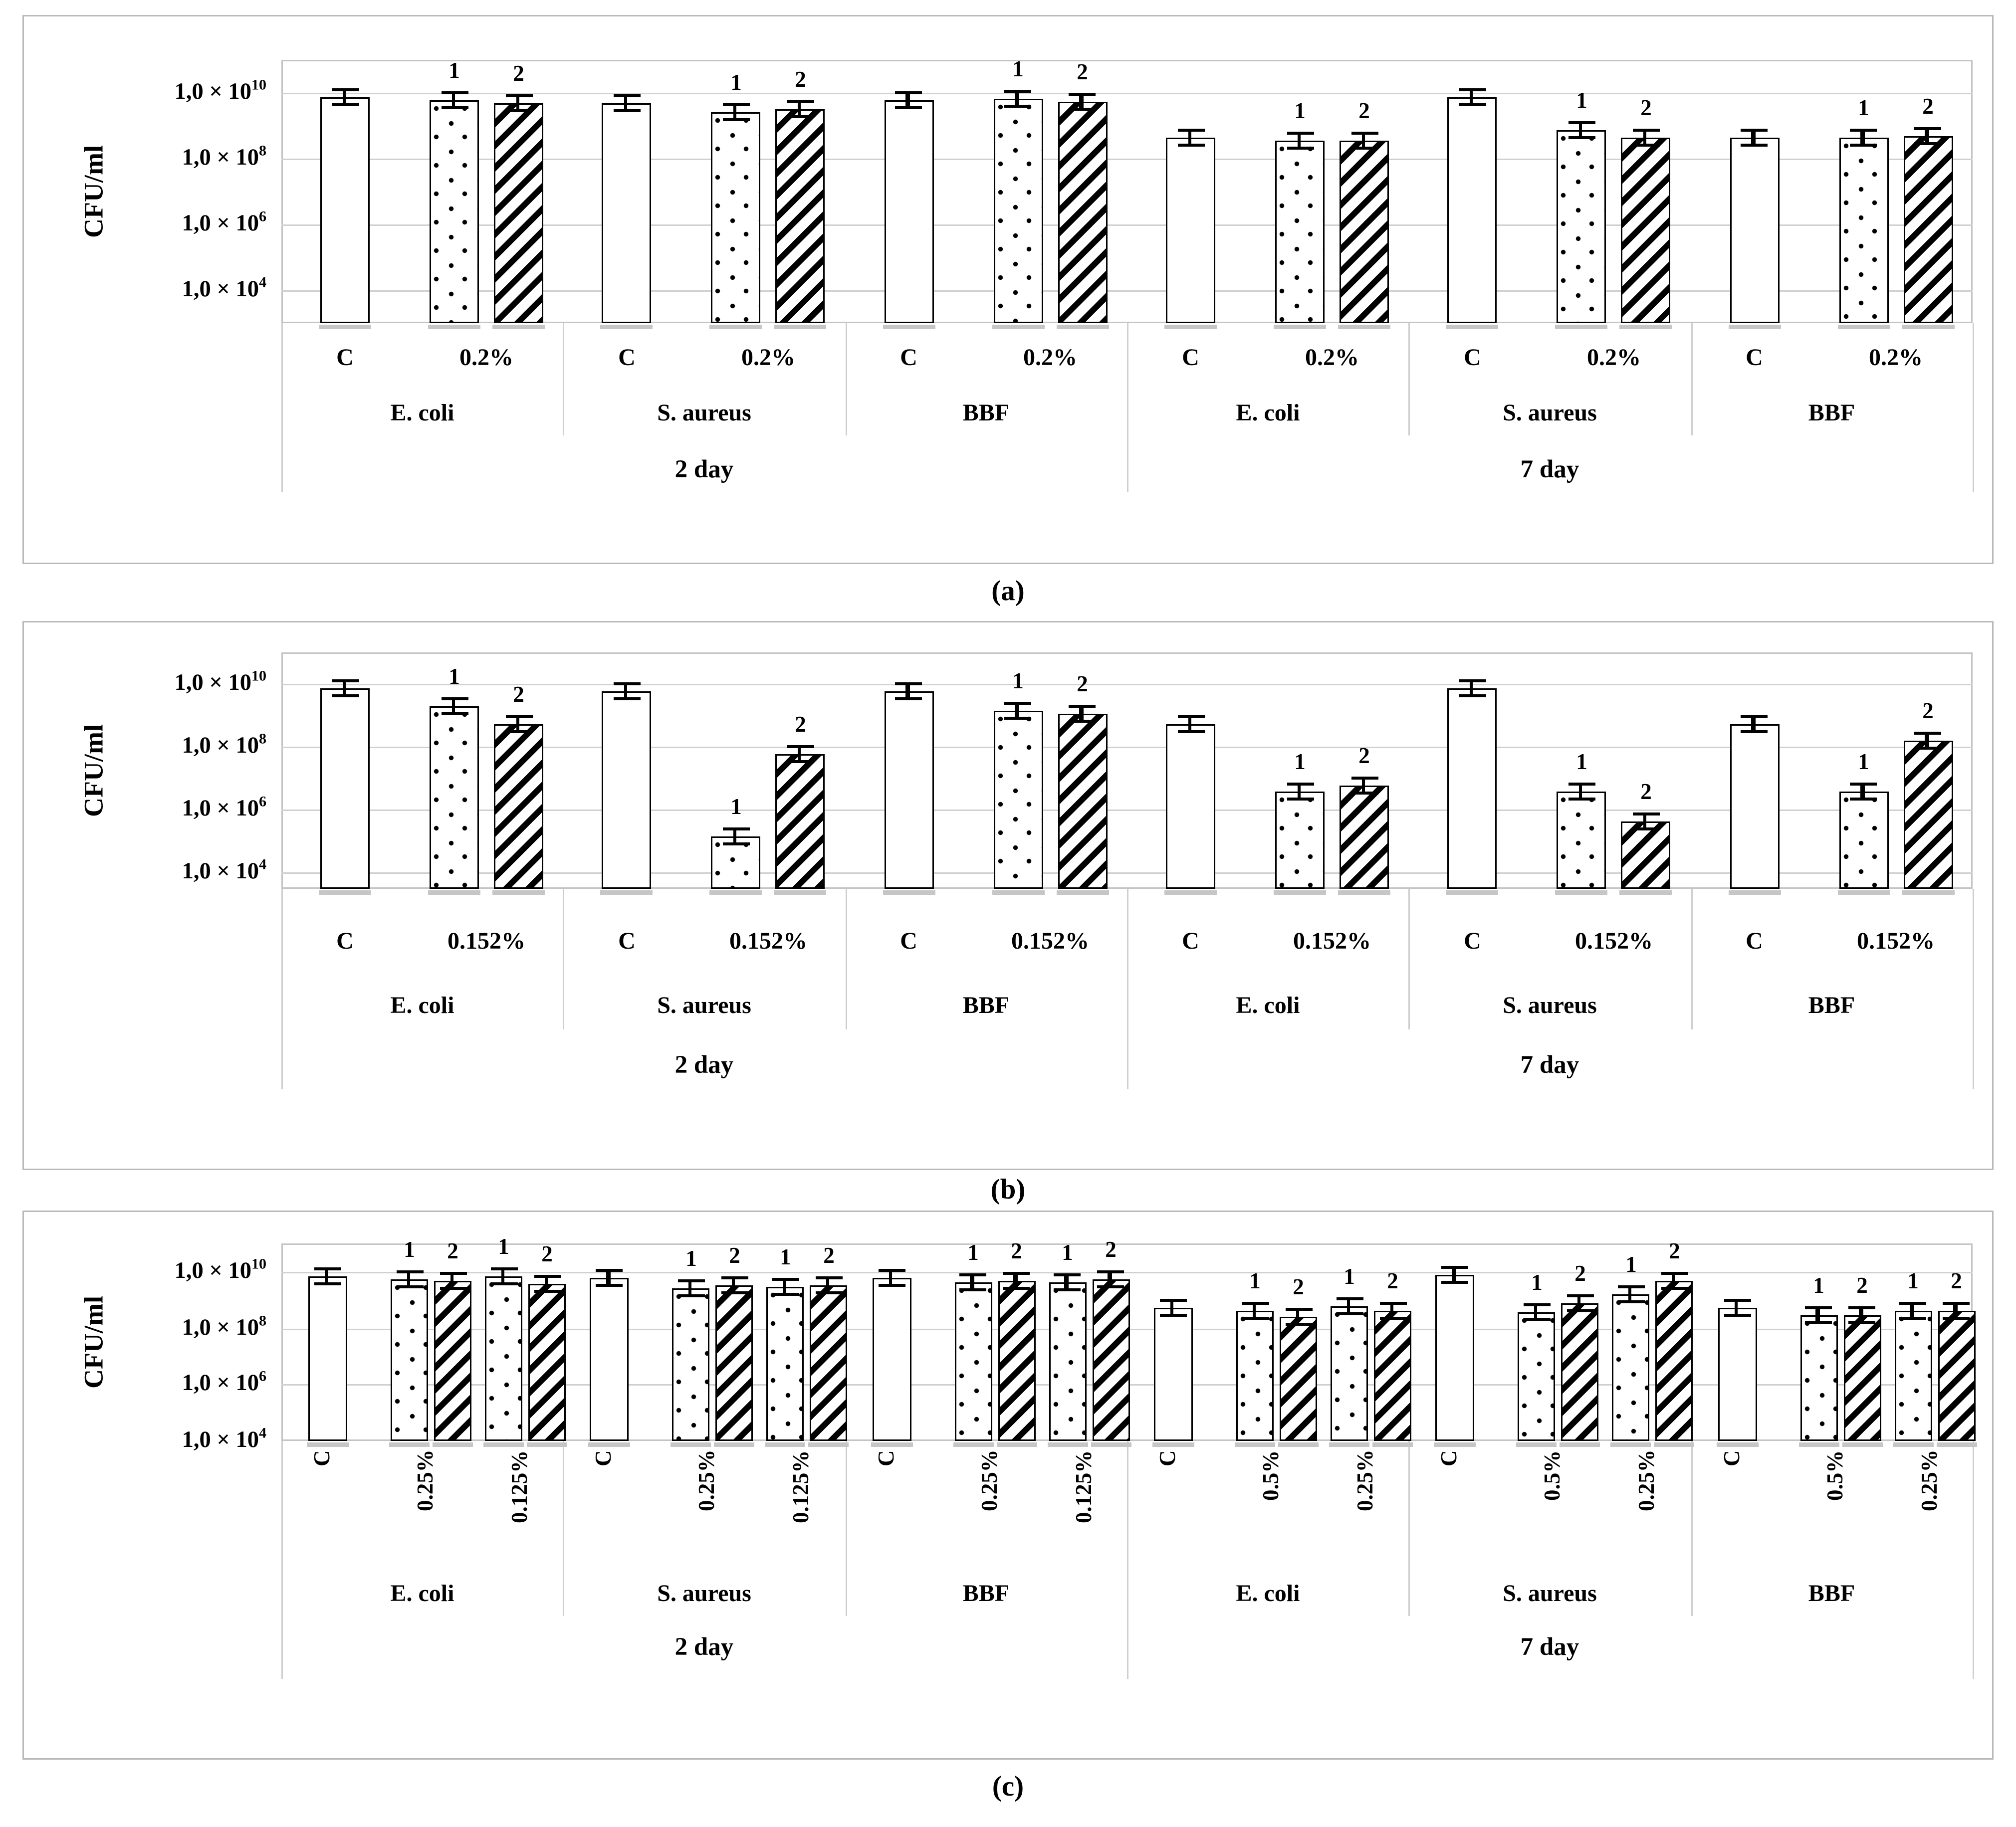 Image resolution: width=2016 pixels, height=1827 pixels. I want to click on y-tick-label: 1,0 × 10⁸, so click(224, 745).